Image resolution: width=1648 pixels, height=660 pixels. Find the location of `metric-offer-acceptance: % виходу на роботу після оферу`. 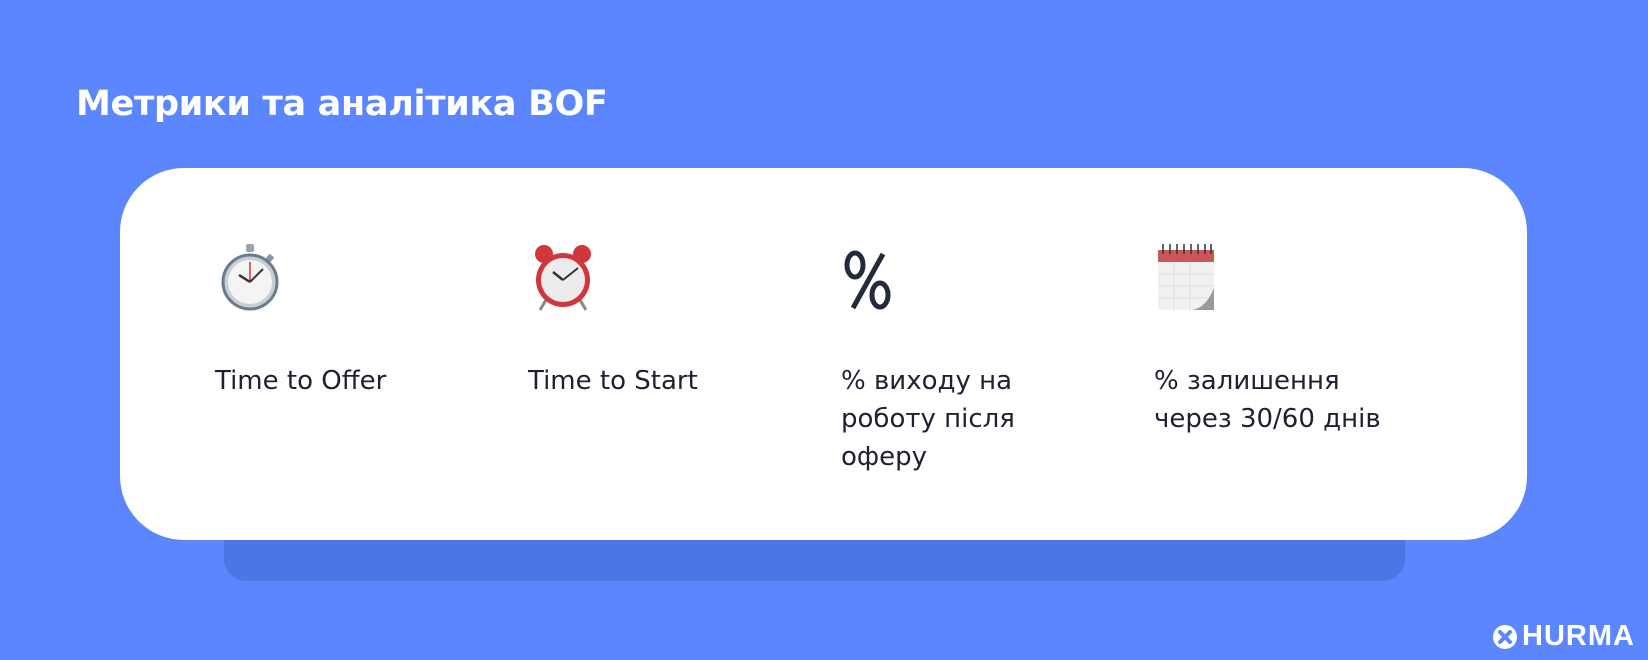

metric-offer-acceptance: % виходу на роботу після оферу is located at coordinates (966, 359).